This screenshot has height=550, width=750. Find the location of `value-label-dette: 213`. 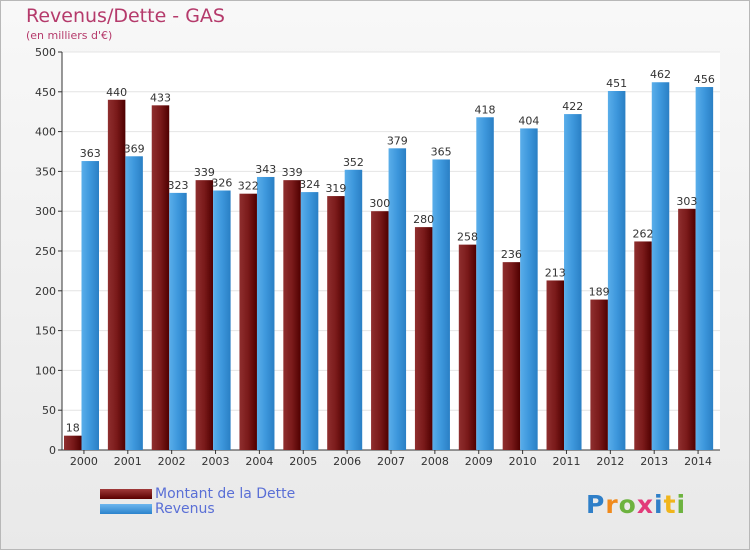

value-label-dette: 213 is located at coordinates (555, 272).